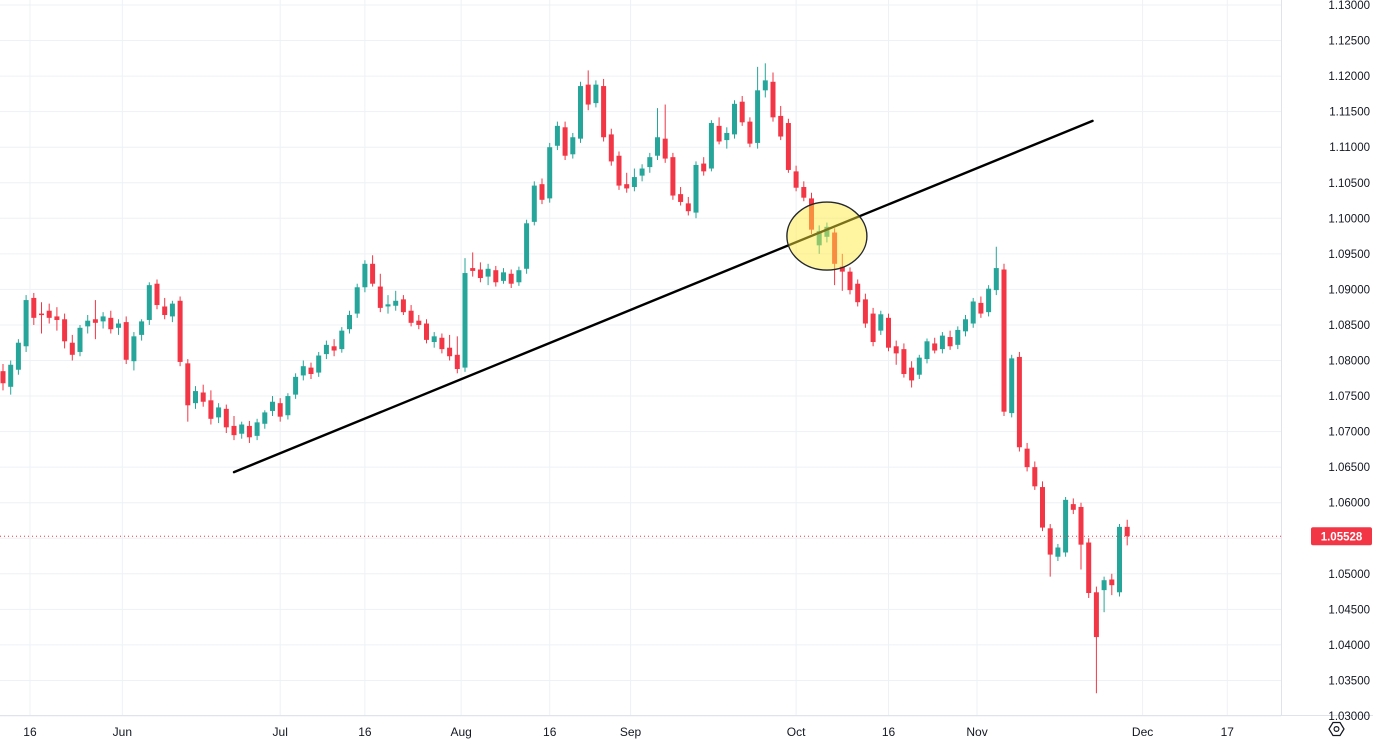 The height and width of the screenshot is (746, 1373). I want to click on time-axis: 16 Jun Jul 16 Aug 16 Sep Oct 16 Nov Dec 17, so click(628, 732).